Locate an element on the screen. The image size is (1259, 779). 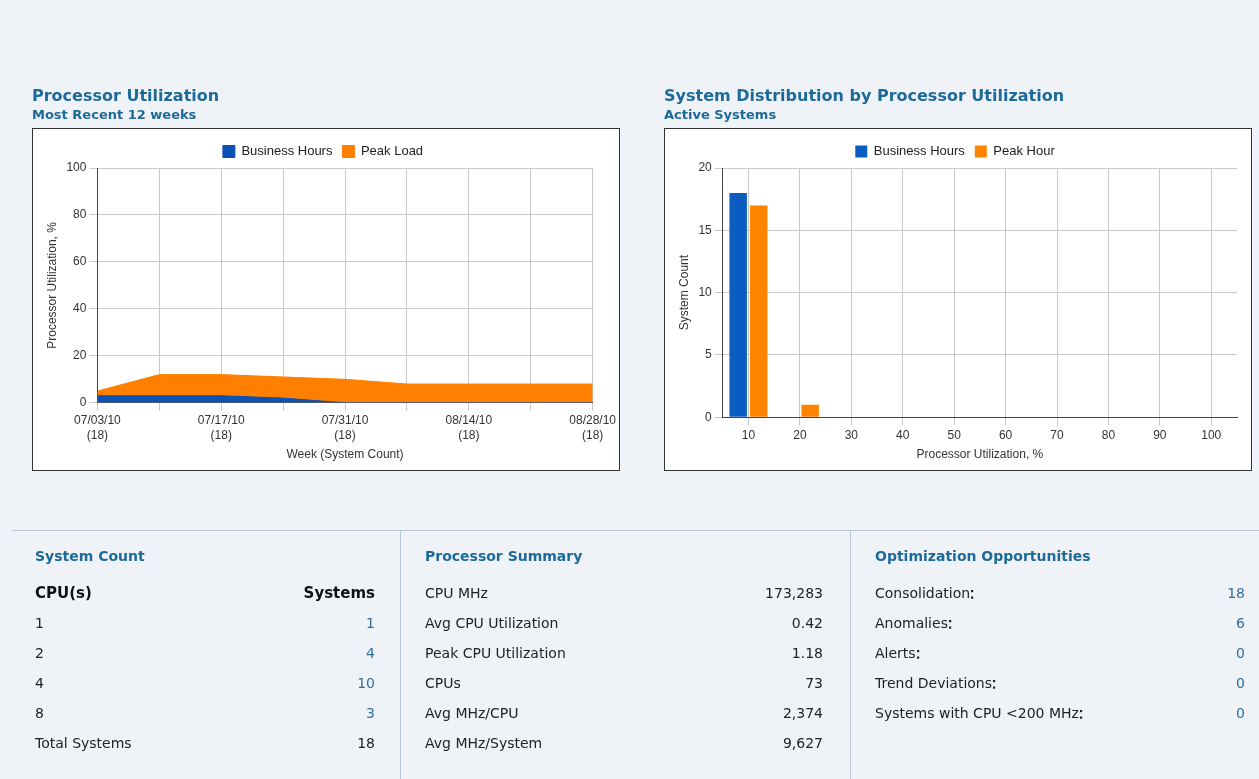
y-tick-label: 100 is located at coordinates (76, 167).